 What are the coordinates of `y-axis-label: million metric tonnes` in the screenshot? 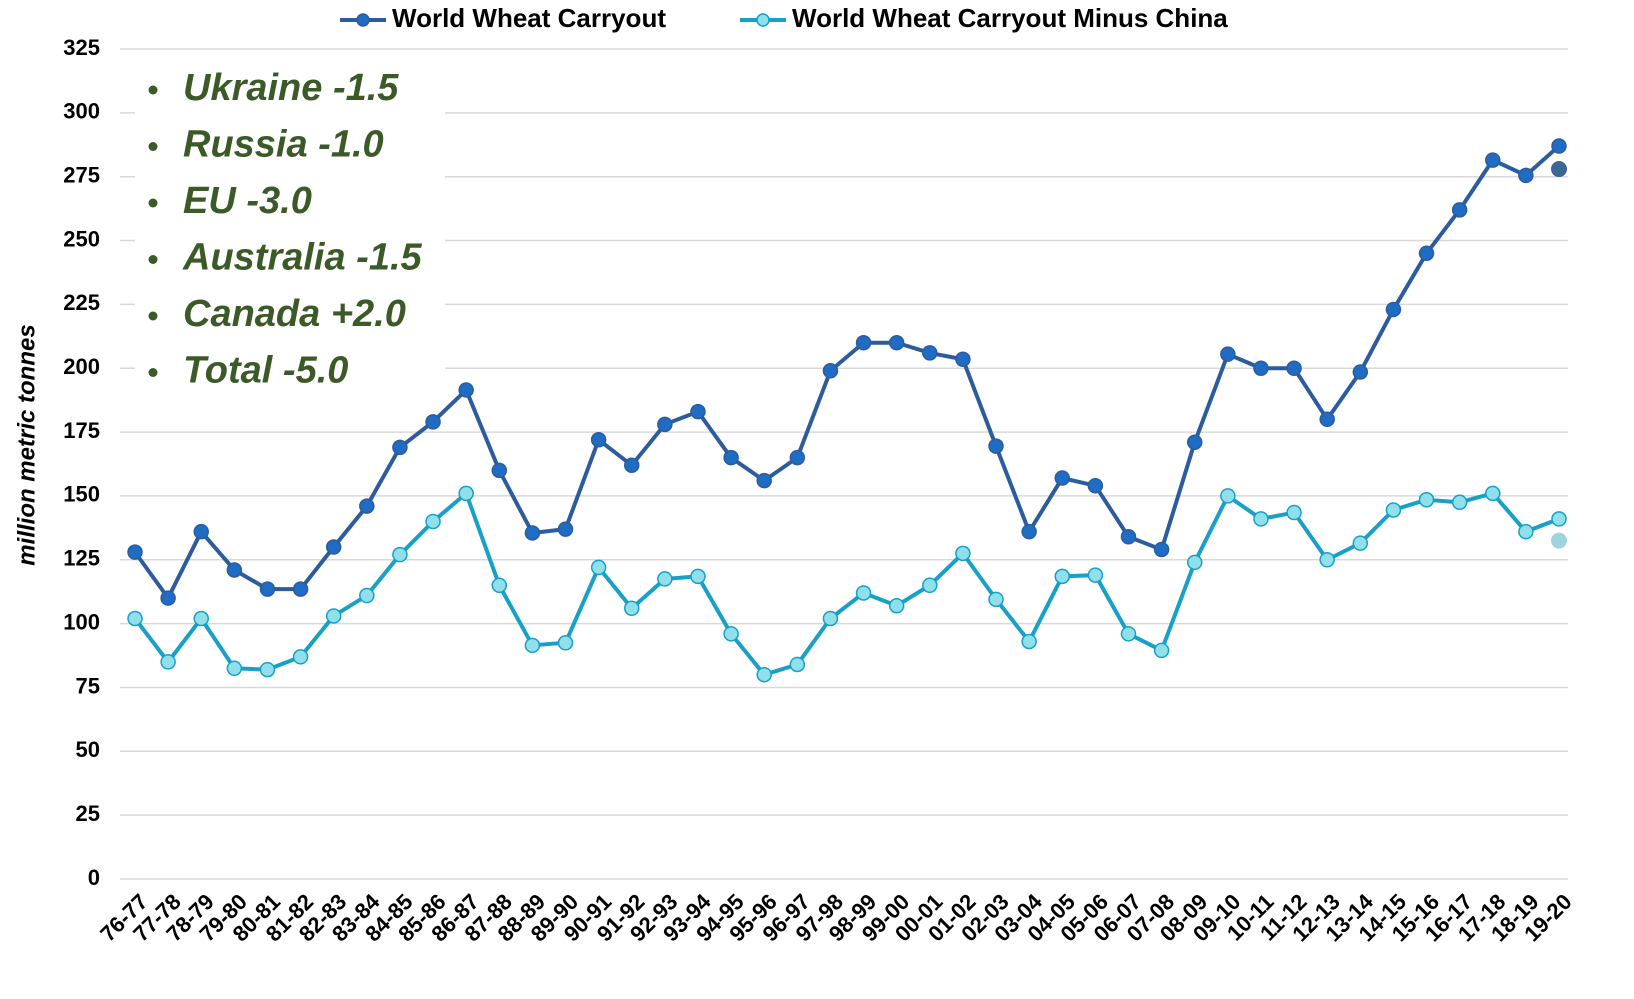 It's located at (26, 444).